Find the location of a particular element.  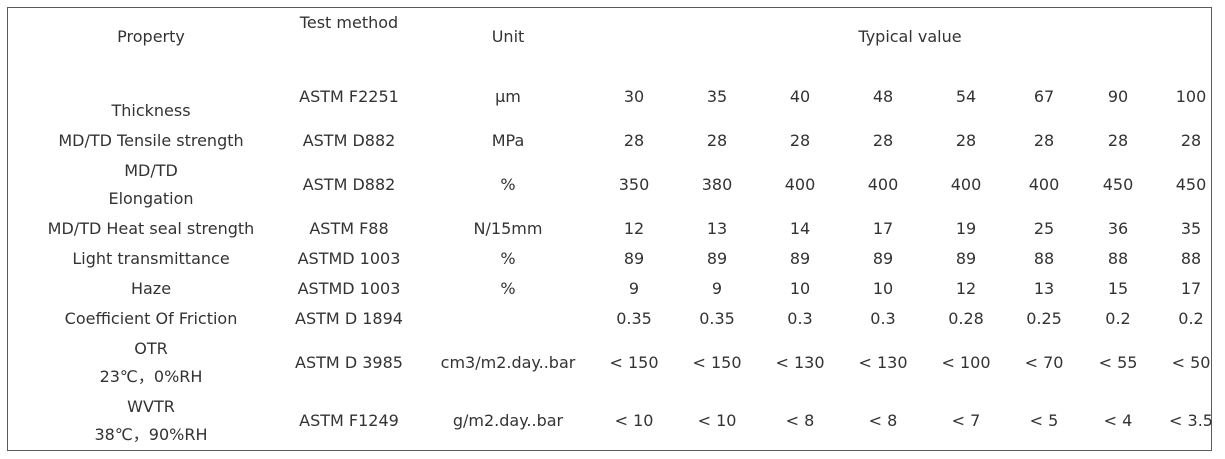

row-value-cell: 19 is located at coordinates (966, 228).